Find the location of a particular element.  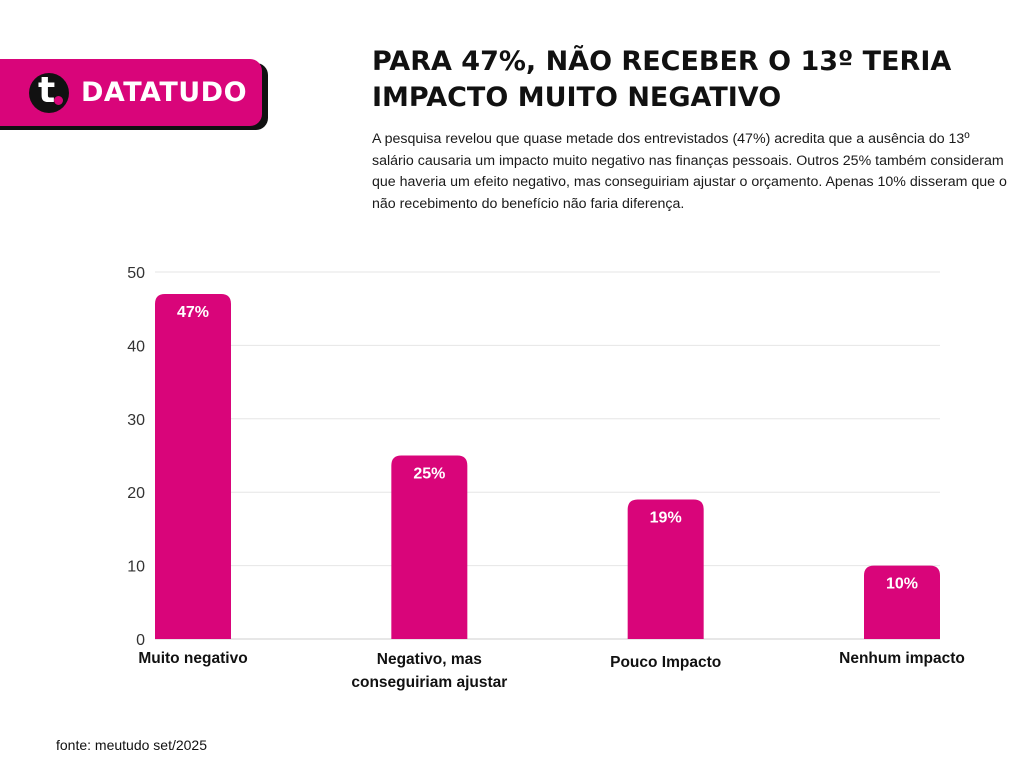

logo-letter: t is located at coordinates (47, 90).